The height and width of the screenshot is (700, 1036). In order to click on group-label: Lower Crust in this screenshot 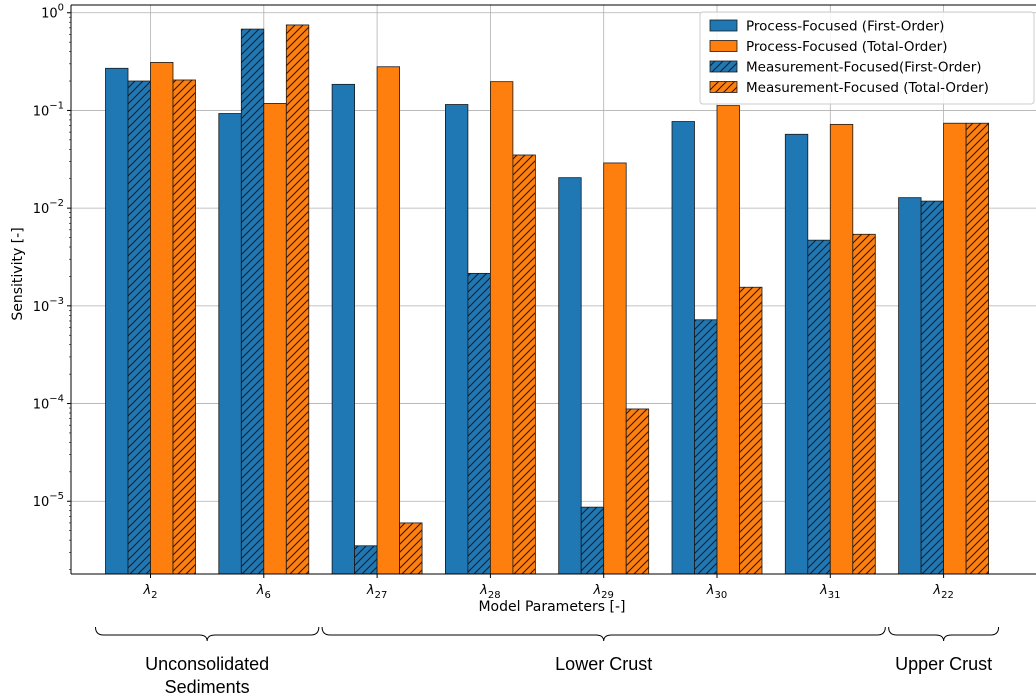, I will do `click(603, 664)`.